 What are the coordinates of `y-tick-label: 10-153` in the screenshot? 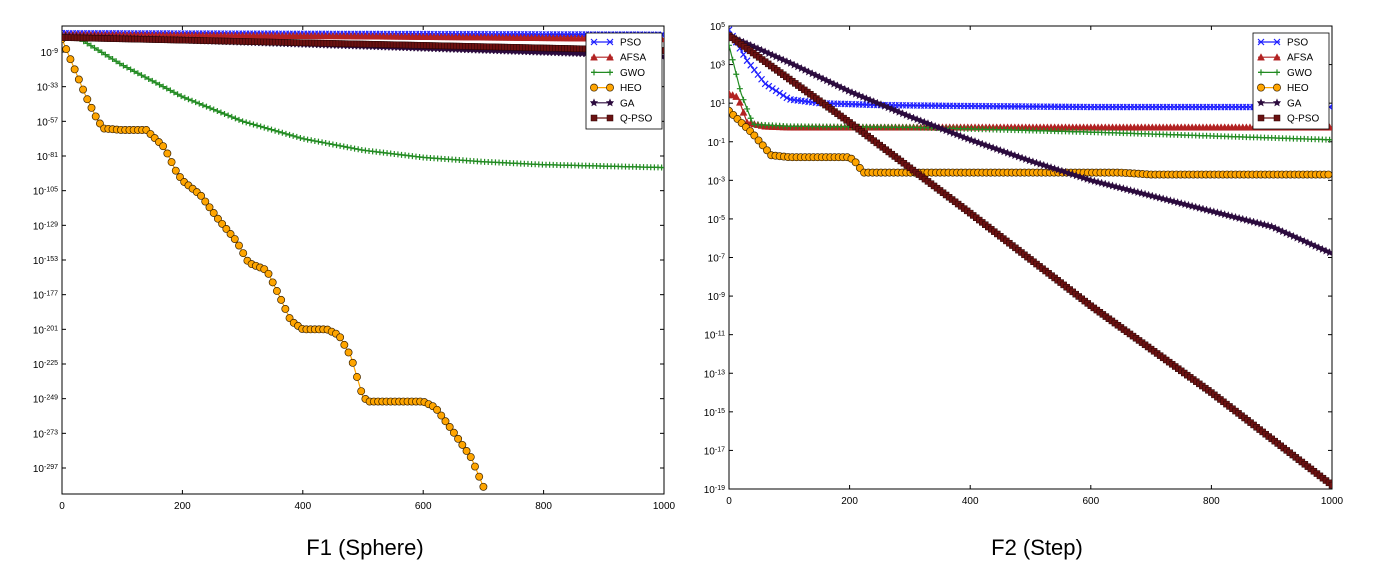 It's located at (45, 262).